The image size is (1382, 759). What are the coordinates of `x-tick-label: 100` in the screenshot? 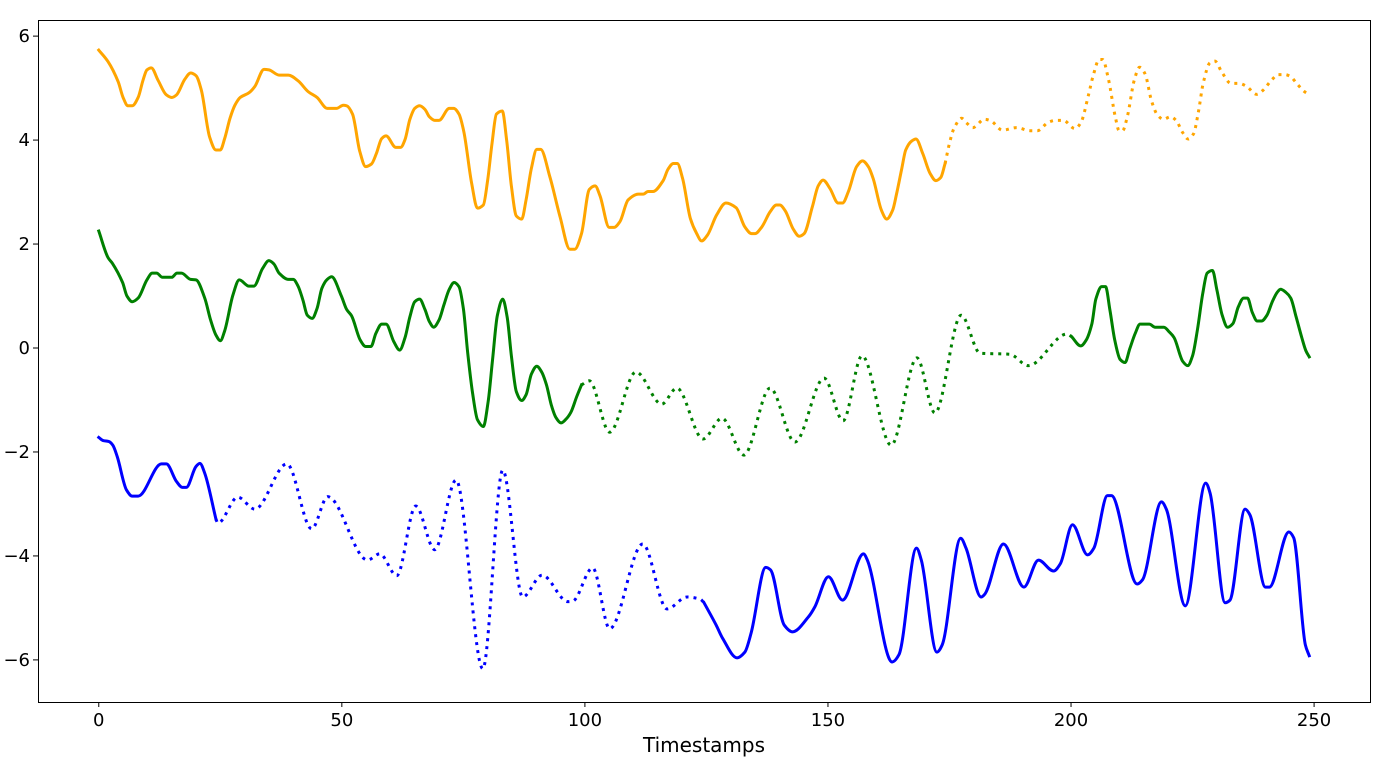 It's located at (585, 720).